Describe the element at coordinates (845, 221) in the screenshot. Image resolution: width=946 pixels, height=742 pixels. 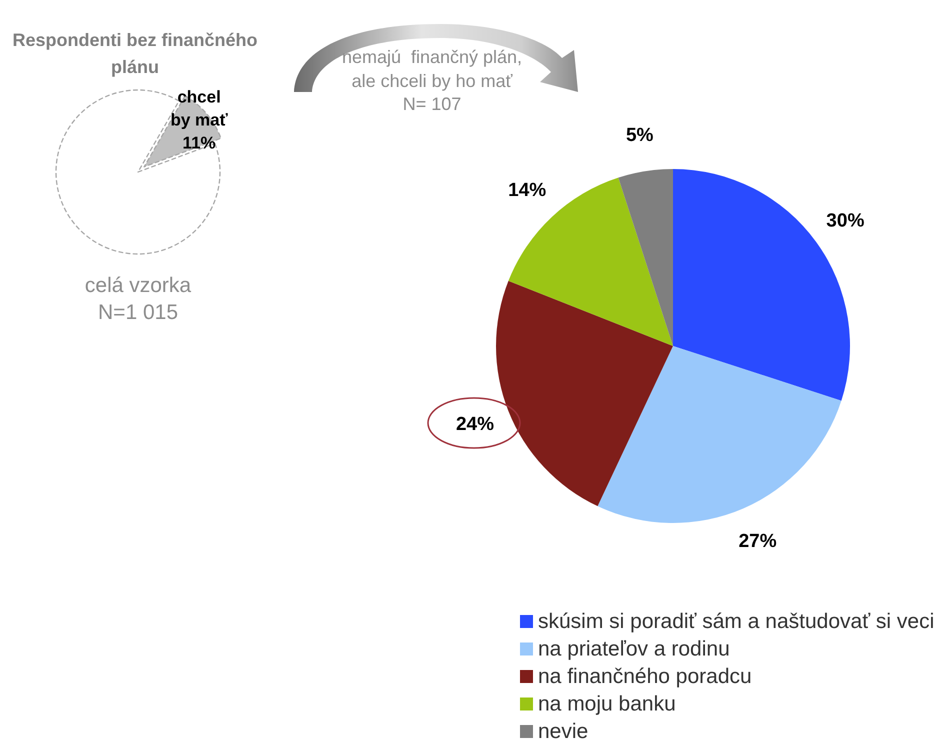
I see `data-label: 30%` at that location.